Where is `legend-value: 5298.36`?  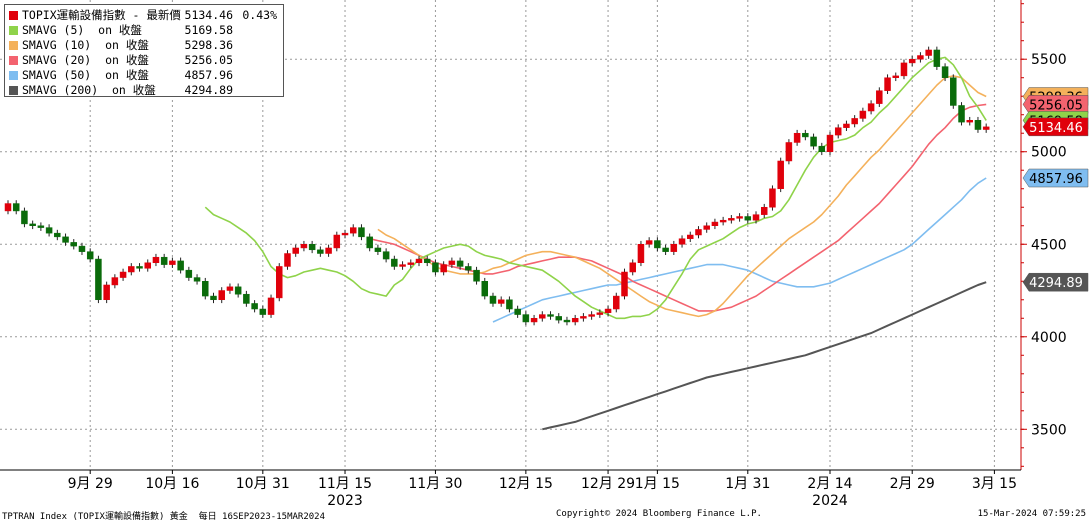
legend-value: 5298.36 is located at coordinates (208, 45).